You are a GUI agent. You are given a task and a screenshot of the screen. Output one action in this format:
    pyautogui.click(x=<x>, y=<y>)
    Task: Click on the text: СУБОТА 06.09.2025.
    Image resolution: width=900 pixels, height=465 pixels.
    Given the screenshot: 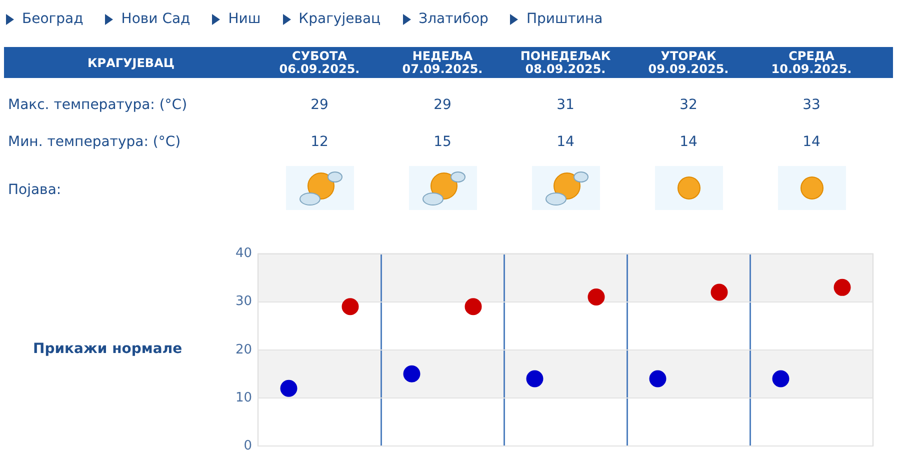 What is the action you would take?
    pyautogui.click(x=319, y=62)
    